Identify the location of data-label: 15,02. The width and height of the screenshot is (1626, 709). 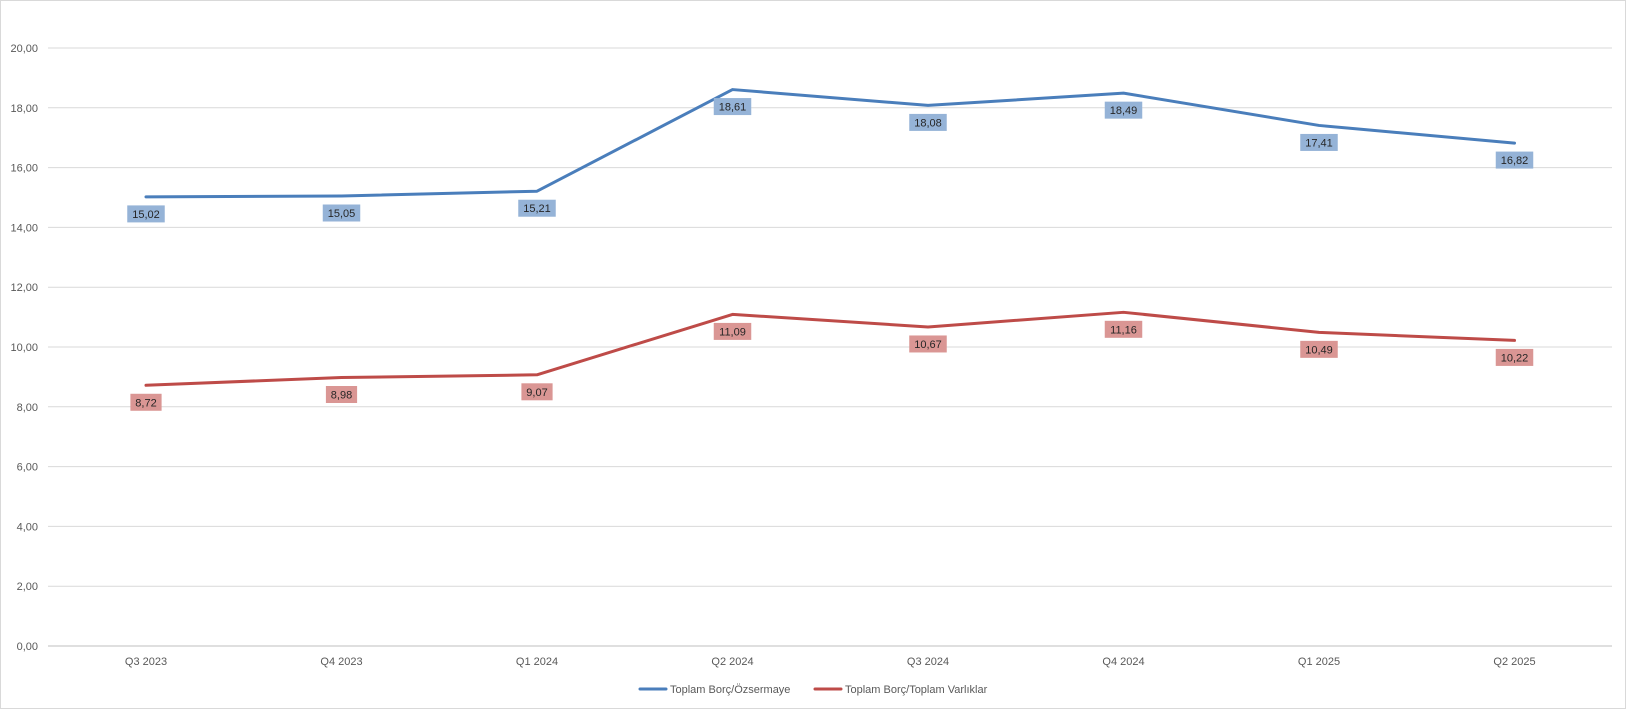
(146, 215).